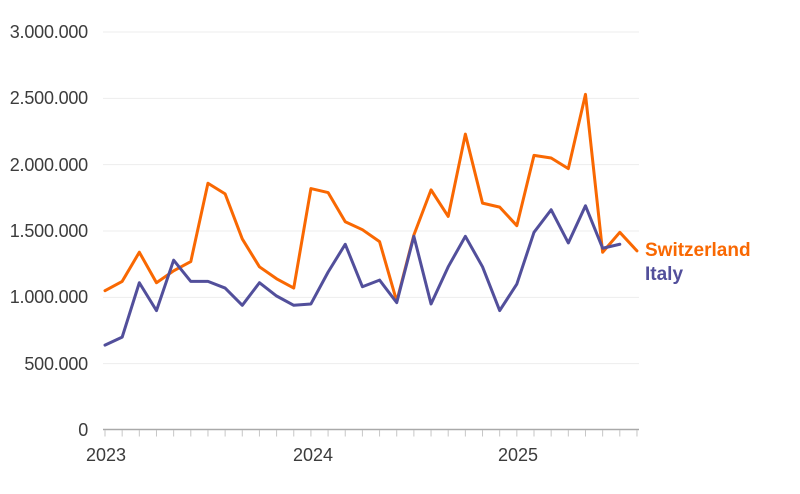 This screenshot has width=800, height=494. What do you see at coordinates (83, 430) in the screenshot?
I see `y-axis-tick-label: 0` at bounding box center [83, 430].